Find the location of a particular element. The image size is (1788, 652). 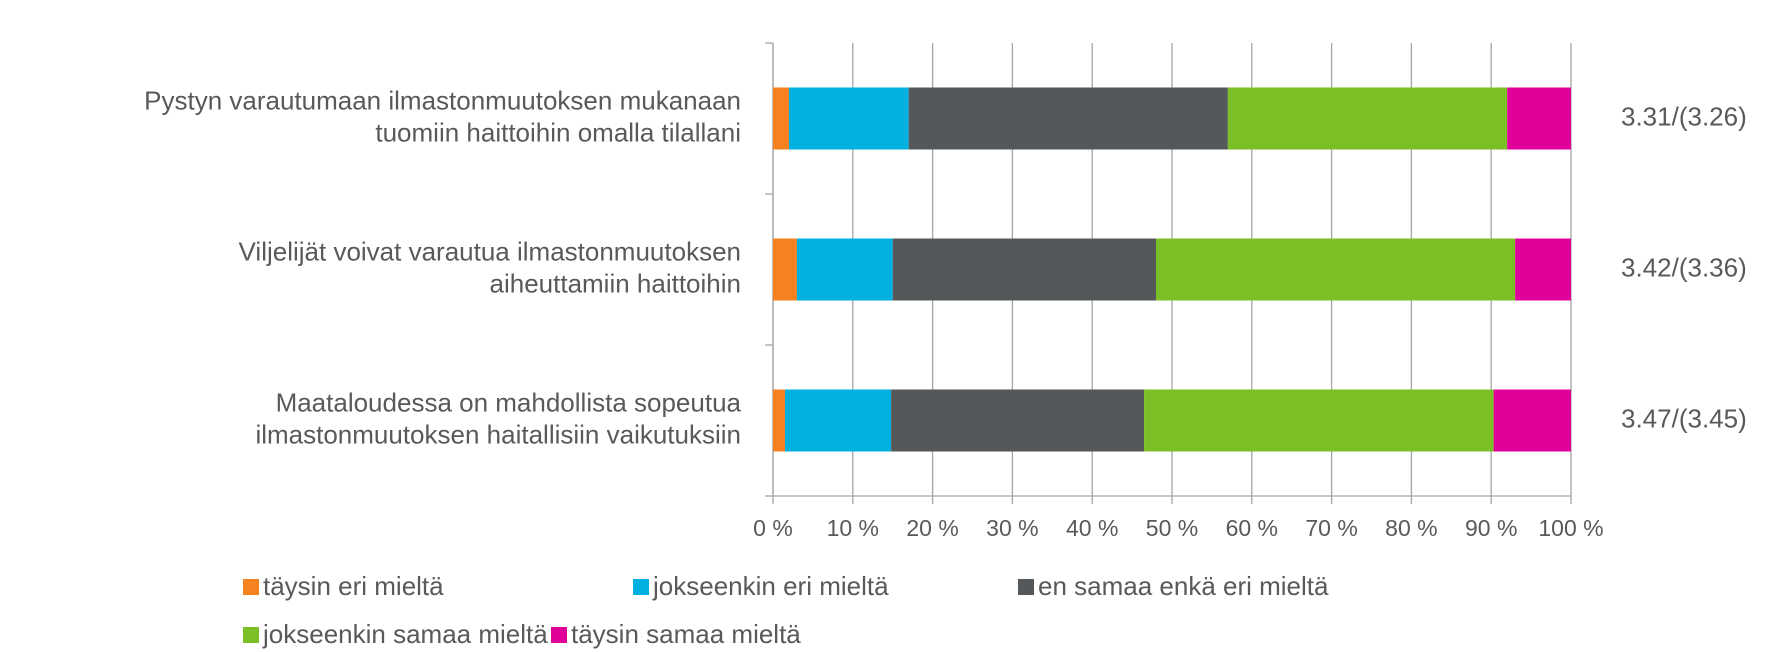

legend-label: jokseenkin samaa mieltä is located at coordinates (405, 634).